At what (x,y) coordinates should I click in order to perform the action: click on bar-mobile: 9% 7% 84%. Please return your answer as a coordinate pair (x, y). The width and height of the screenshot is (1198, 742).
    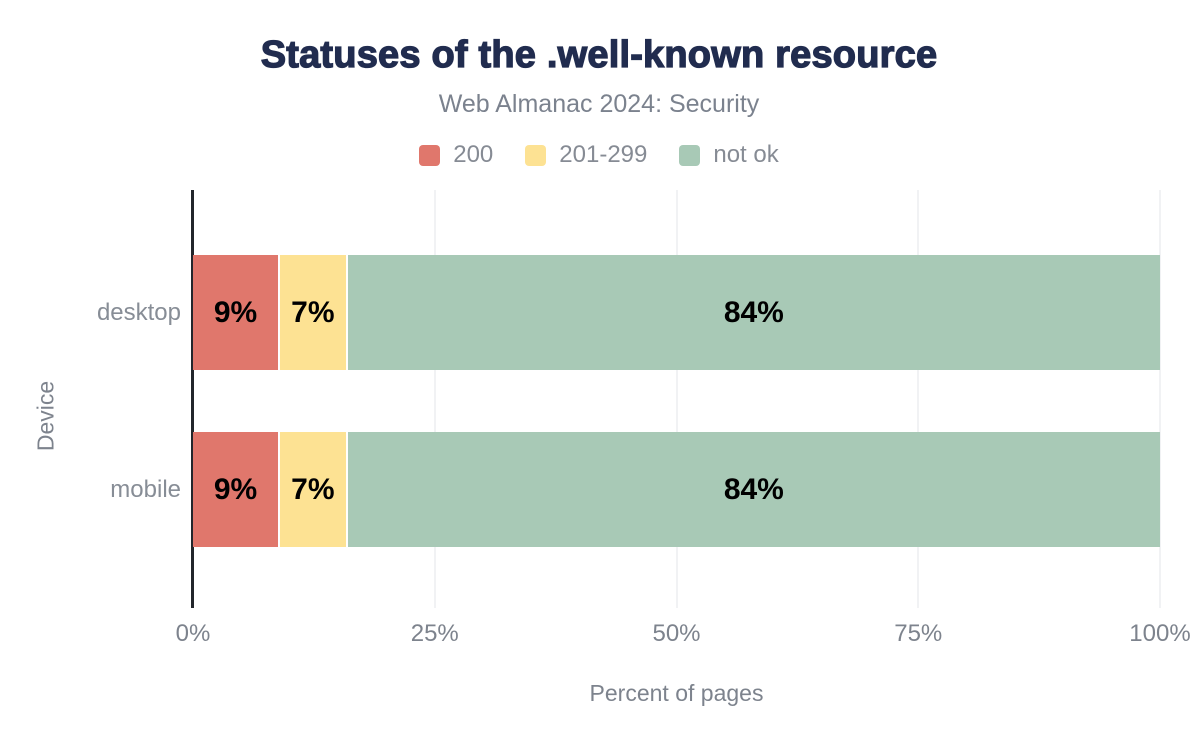
    Looking at the image, I should click on (676, 489).